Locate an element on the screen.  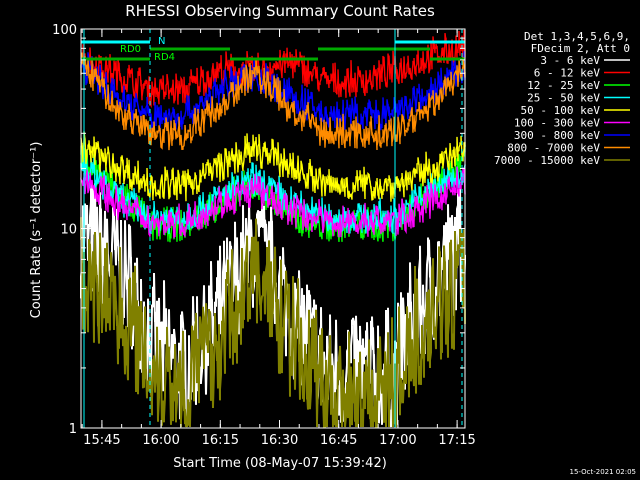
series-800-7000kev is located at coordinates (273, 101).